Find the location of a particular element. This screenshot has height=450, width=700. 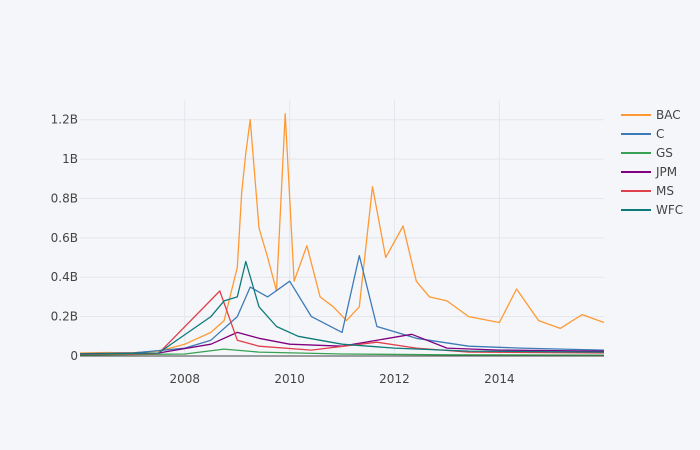

legend-label: WFC is located at coordinates (669, 210).